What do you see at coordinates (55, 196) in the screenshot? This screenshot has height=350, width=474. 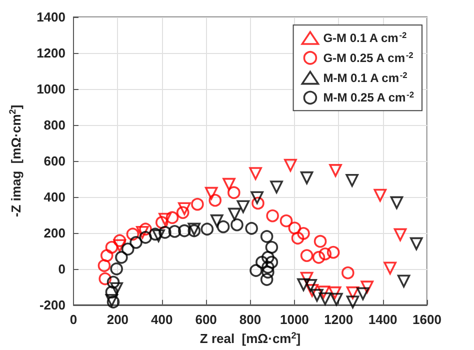 I see `y-tick-label: 400` at bounding box center [55, 196].